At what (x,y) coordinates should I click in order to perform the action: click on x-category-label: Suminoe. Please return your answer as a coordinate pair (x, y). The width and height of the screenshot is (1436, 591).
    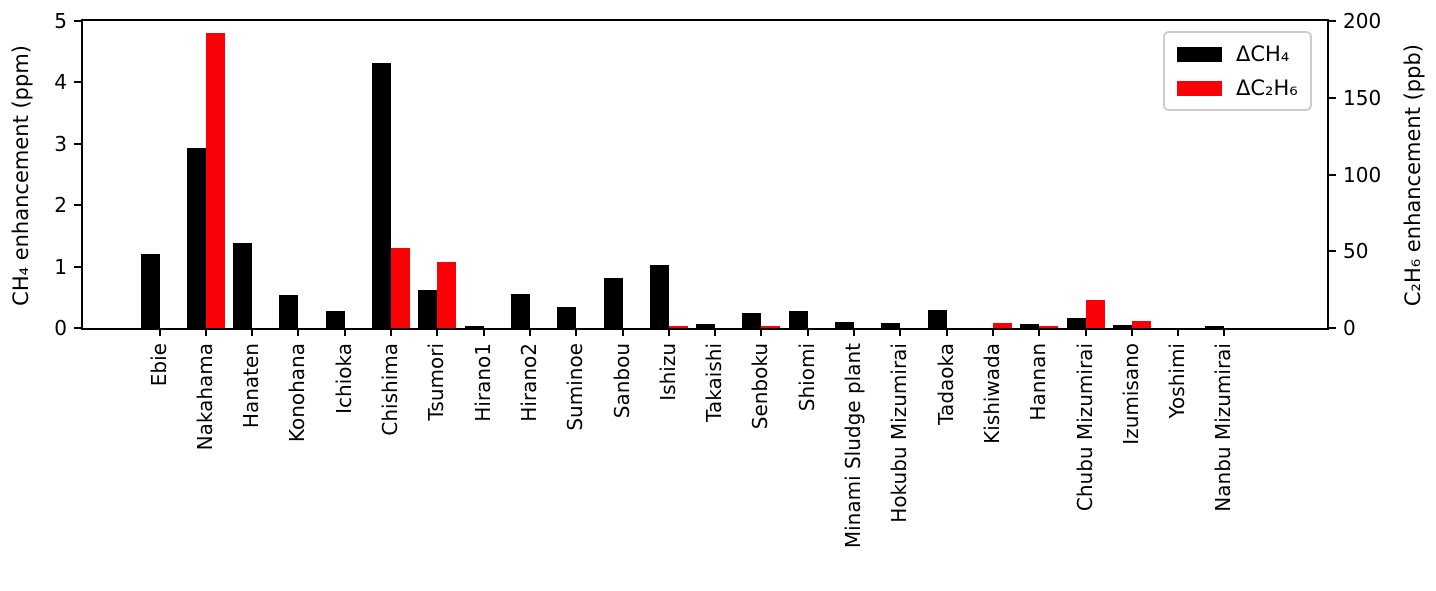
    Looking at the image, I should click on (575, 387).